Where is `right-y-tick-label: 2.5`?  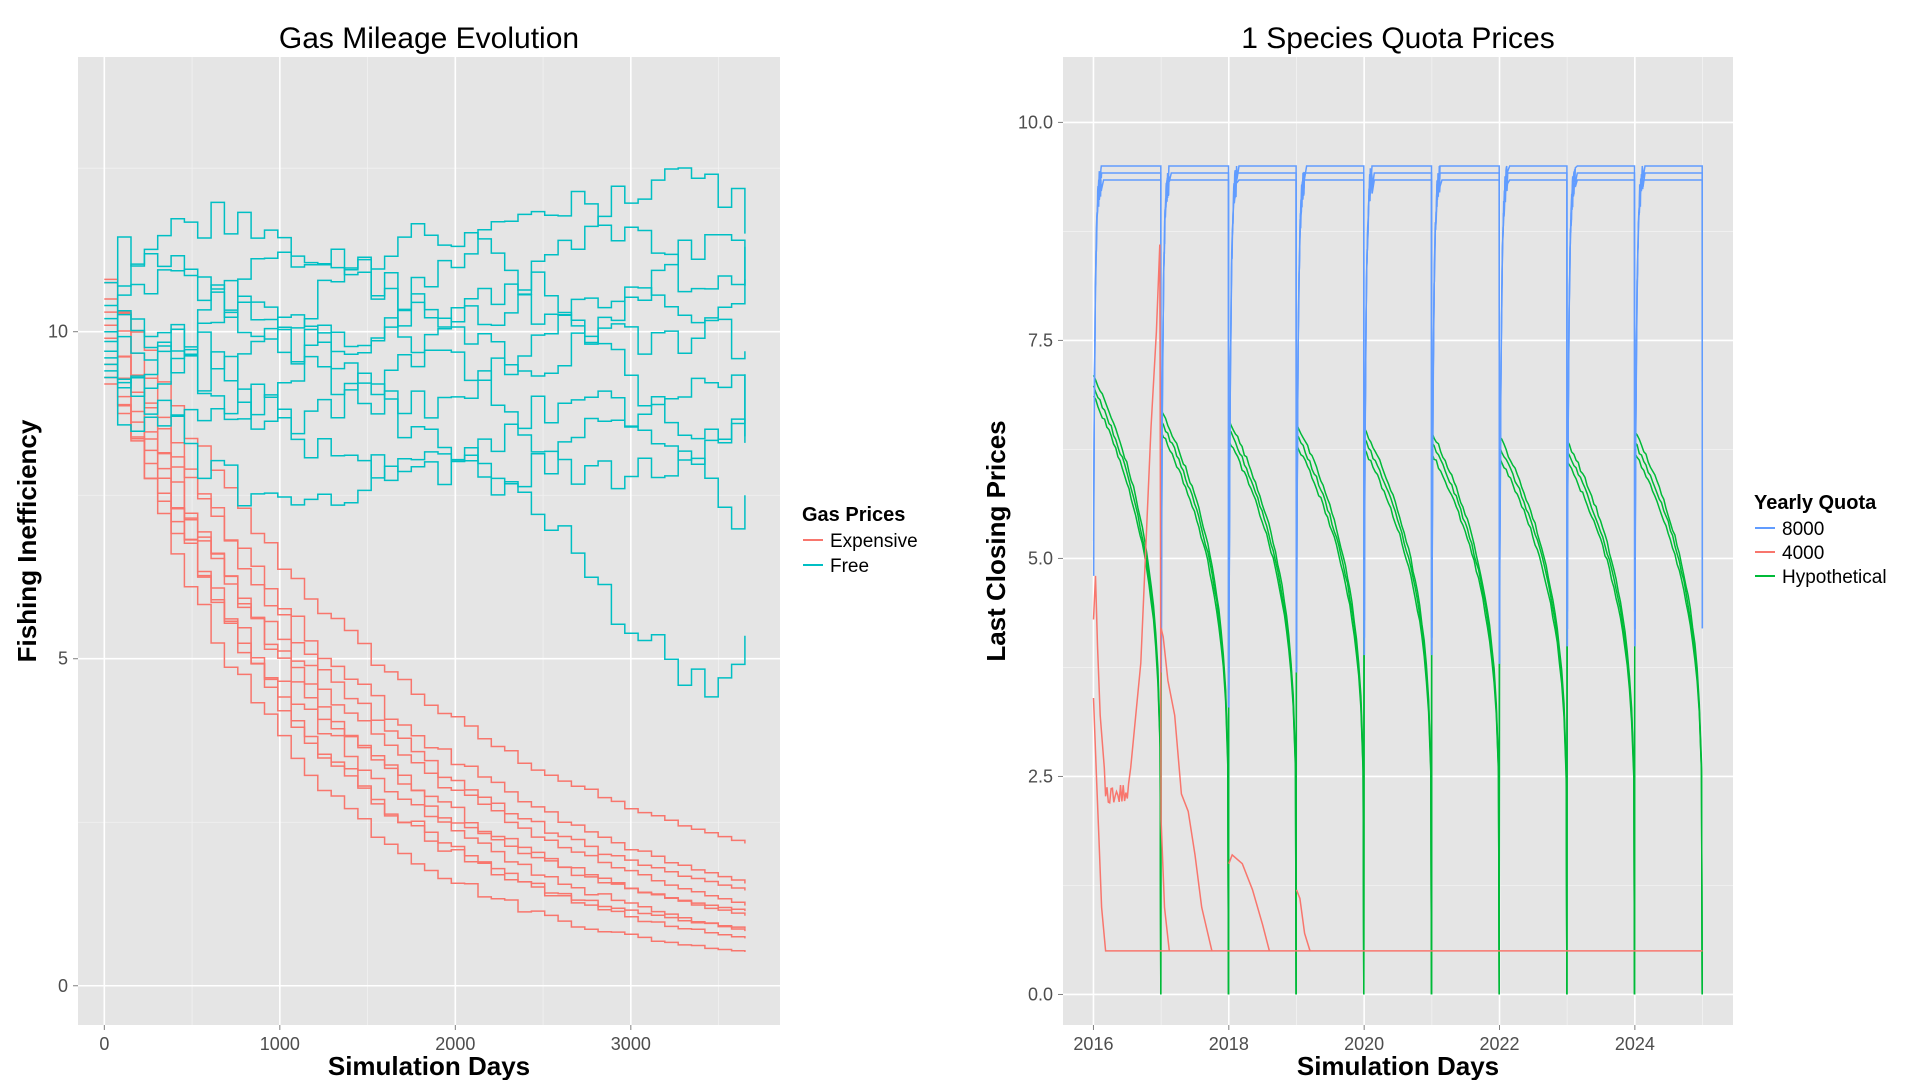 right-y-tick-label: 2.5 is located at coordinates (1040, 776).